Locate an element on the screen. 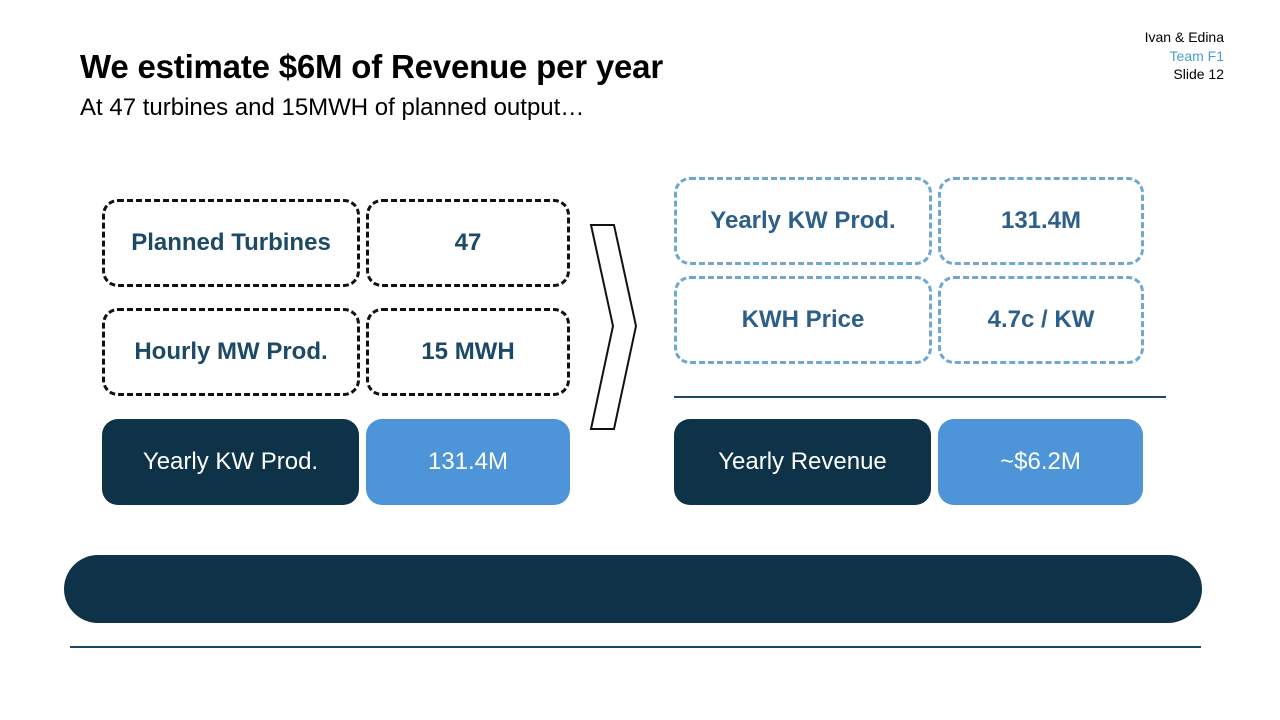 Image resolution: width=1280 pixels, height=720 pixels. slide-title: We estimate $6M of Revenue per year is located at coordinates (371, 66).